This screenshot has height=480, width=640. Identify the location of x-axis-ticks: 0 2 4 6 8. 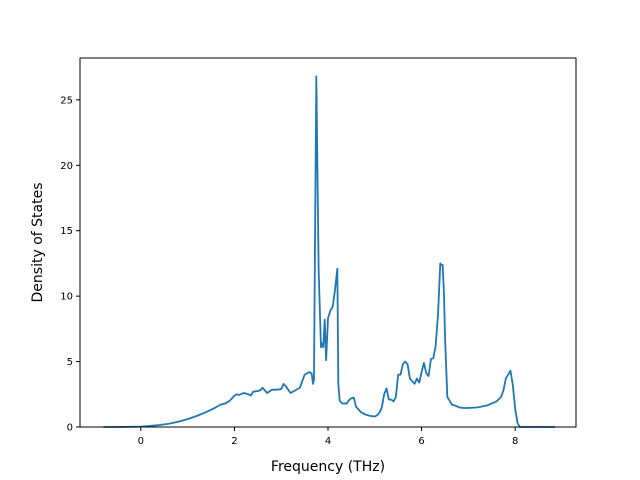
(328, 437).